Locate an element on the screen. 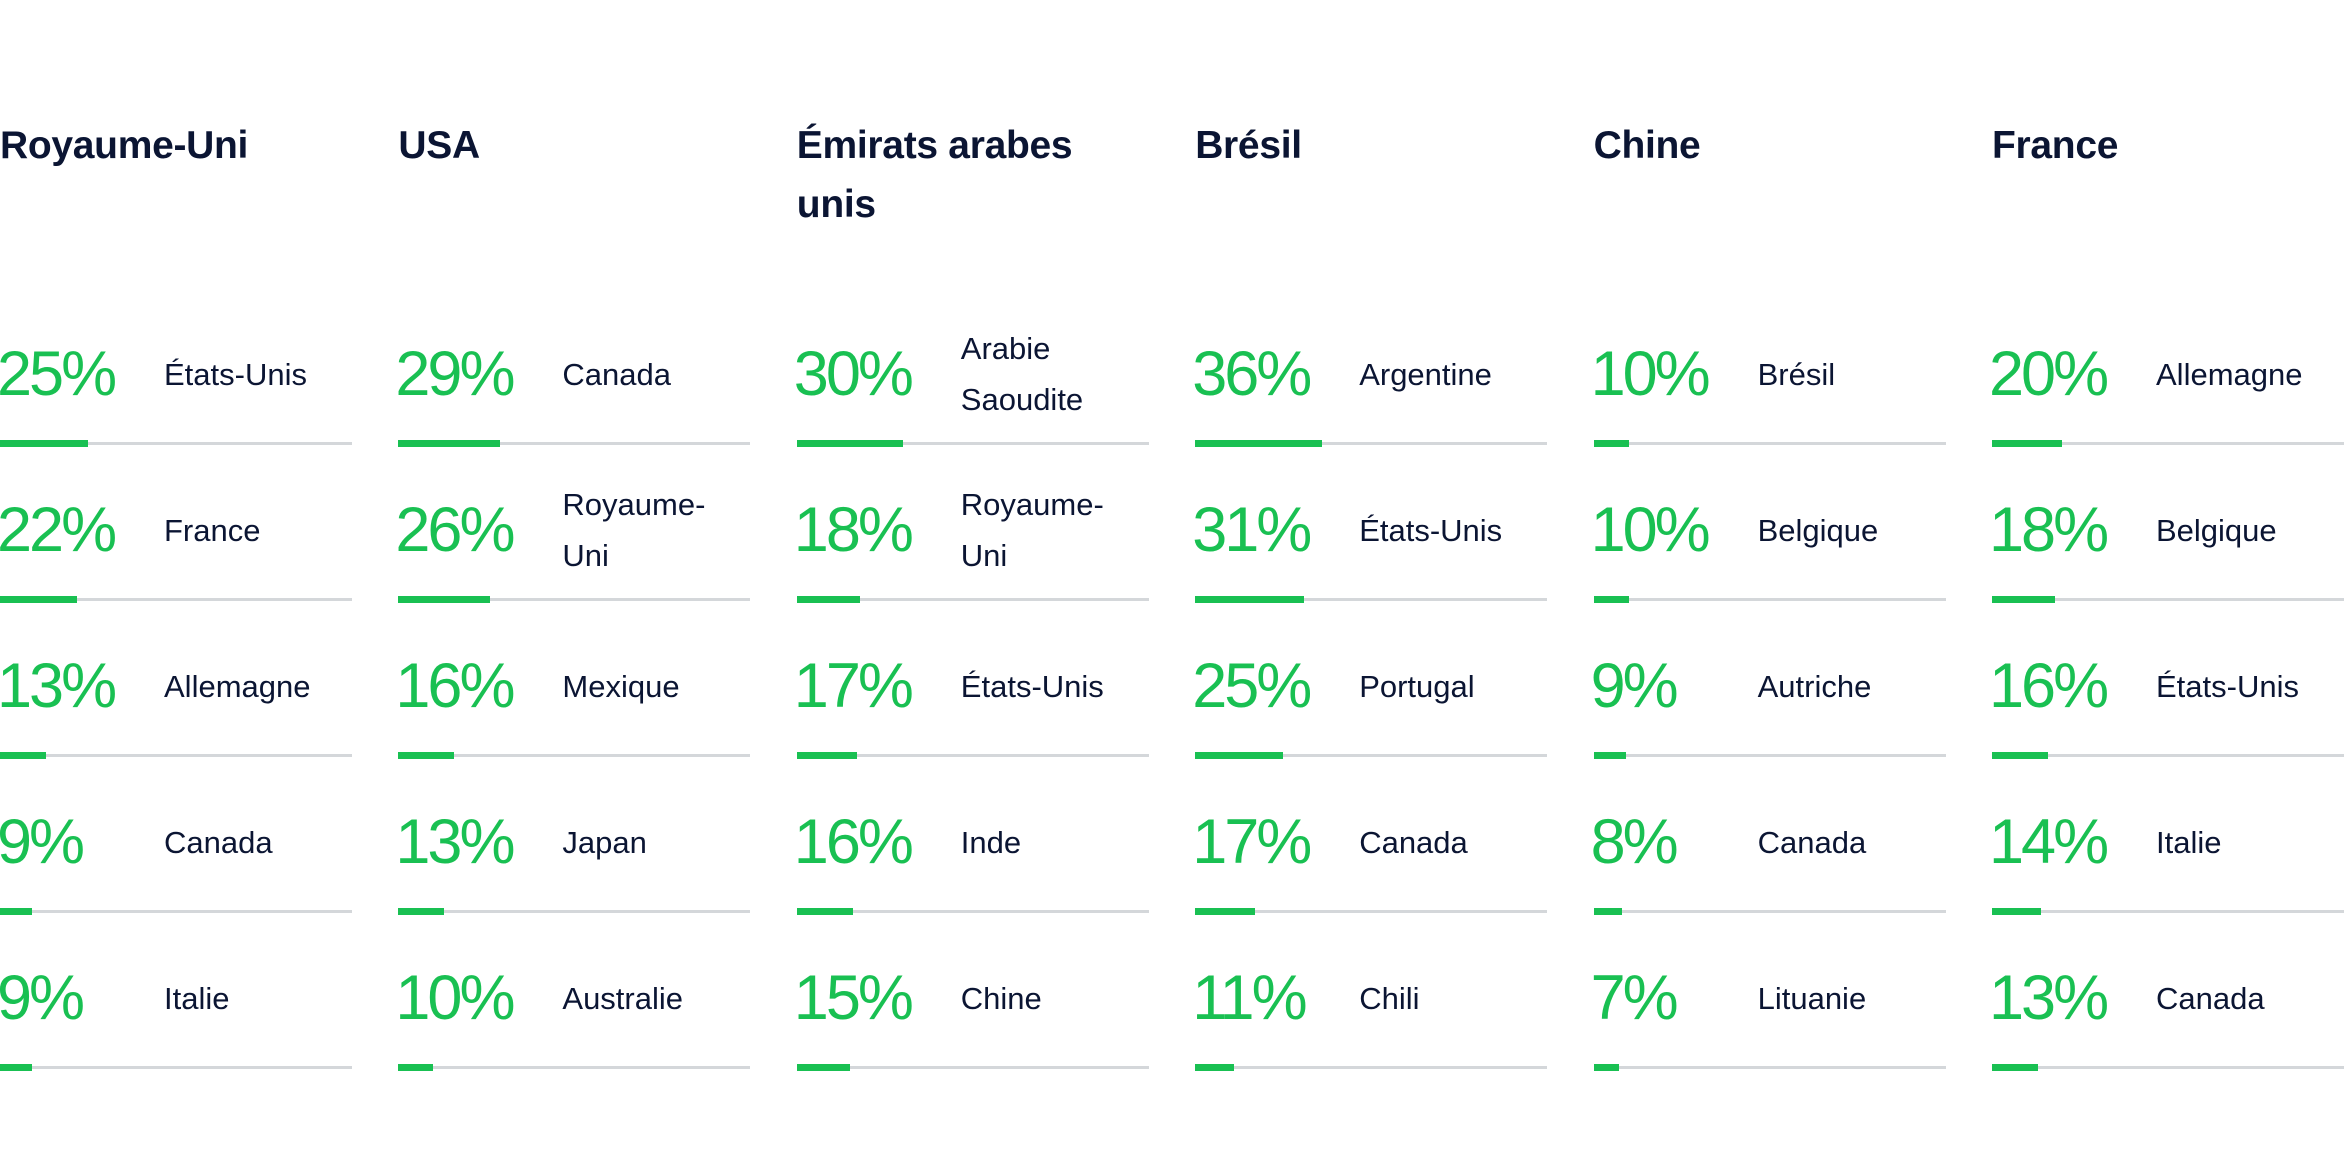 The width and height of the screenshot is (2344, 1176). destination-label-wrap: Italie is located at coordinates (257, 998).